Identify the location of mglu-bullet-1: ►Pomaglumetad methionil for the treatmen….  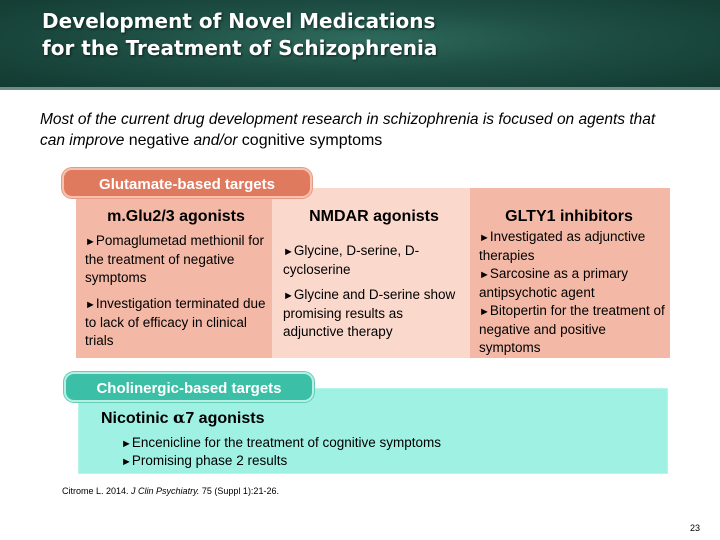
(174, 259).